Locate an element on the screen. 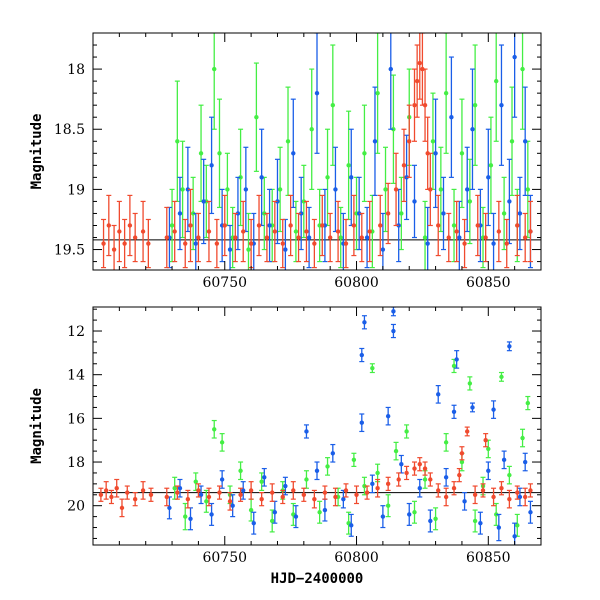 The height and width of the screenshot is (600, 600). bottom-y-tick-label-2: 14 is located at coordinates (76, 376).